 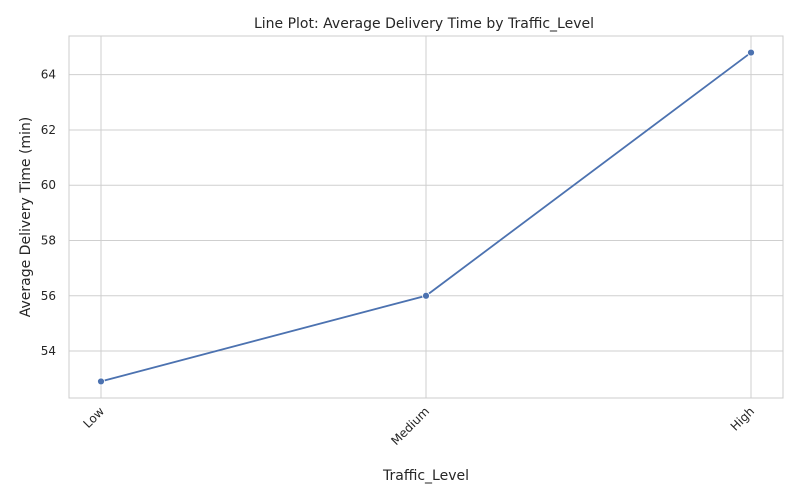 I want to click on y-tick-label: 54, so click(x=48, y=351).